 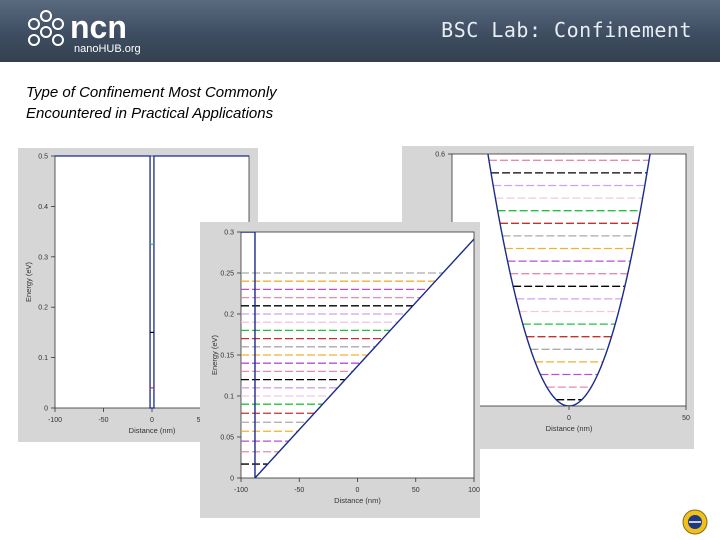 What do you see at coordinates (227, 356) in the screenshot?
I see `y-tick-label: 0.15` at bounding box center [227, 356].